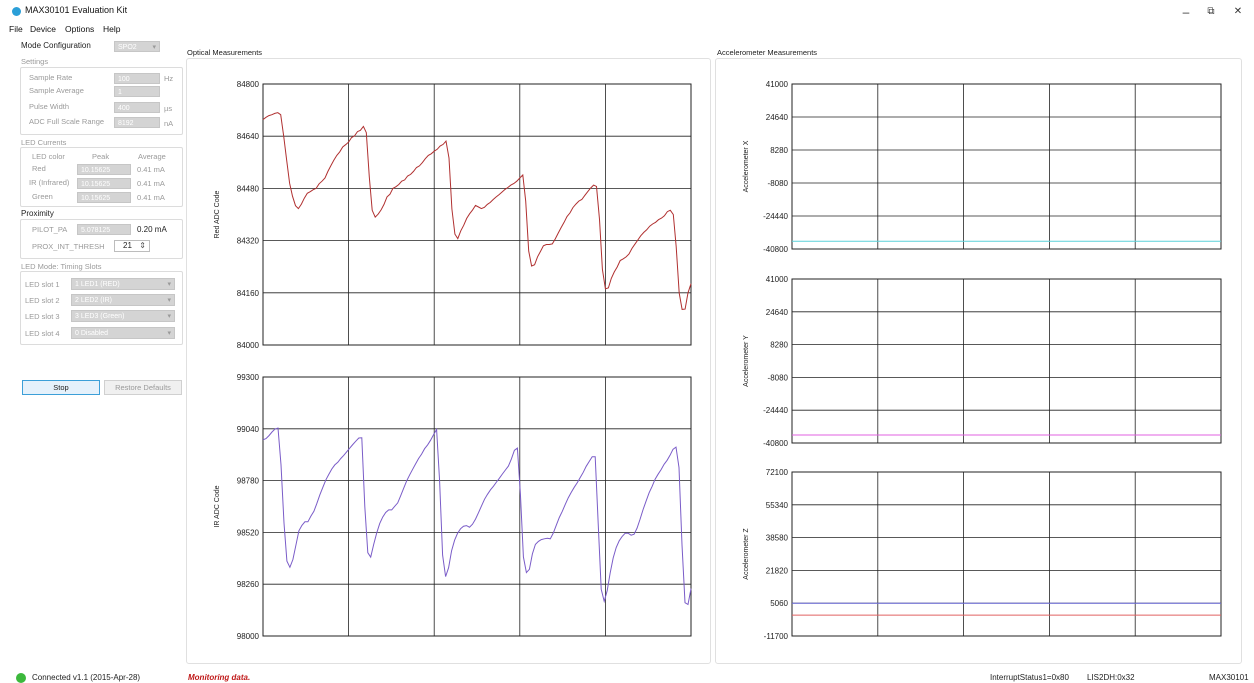 The height and width of the screenshot is (683, 1254). I want to click on title-bar: MAX30101 Evaluation Kit – ⧉ ✕, so click(627, 11).